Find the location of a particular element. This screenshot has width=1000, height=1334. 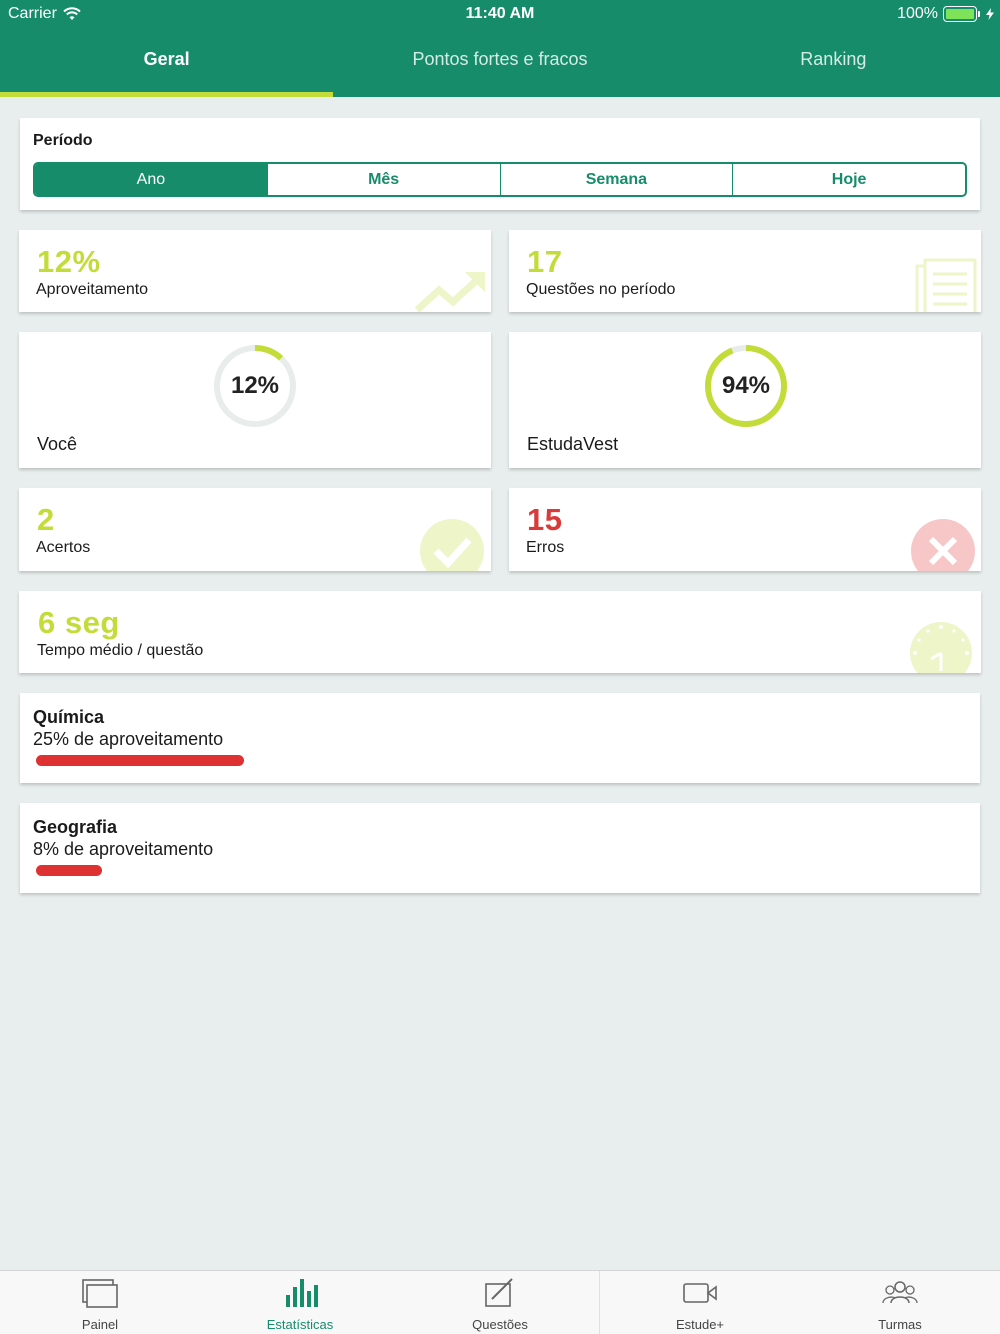

estudavest-percent: 94% is located at coordinates (746, 385).